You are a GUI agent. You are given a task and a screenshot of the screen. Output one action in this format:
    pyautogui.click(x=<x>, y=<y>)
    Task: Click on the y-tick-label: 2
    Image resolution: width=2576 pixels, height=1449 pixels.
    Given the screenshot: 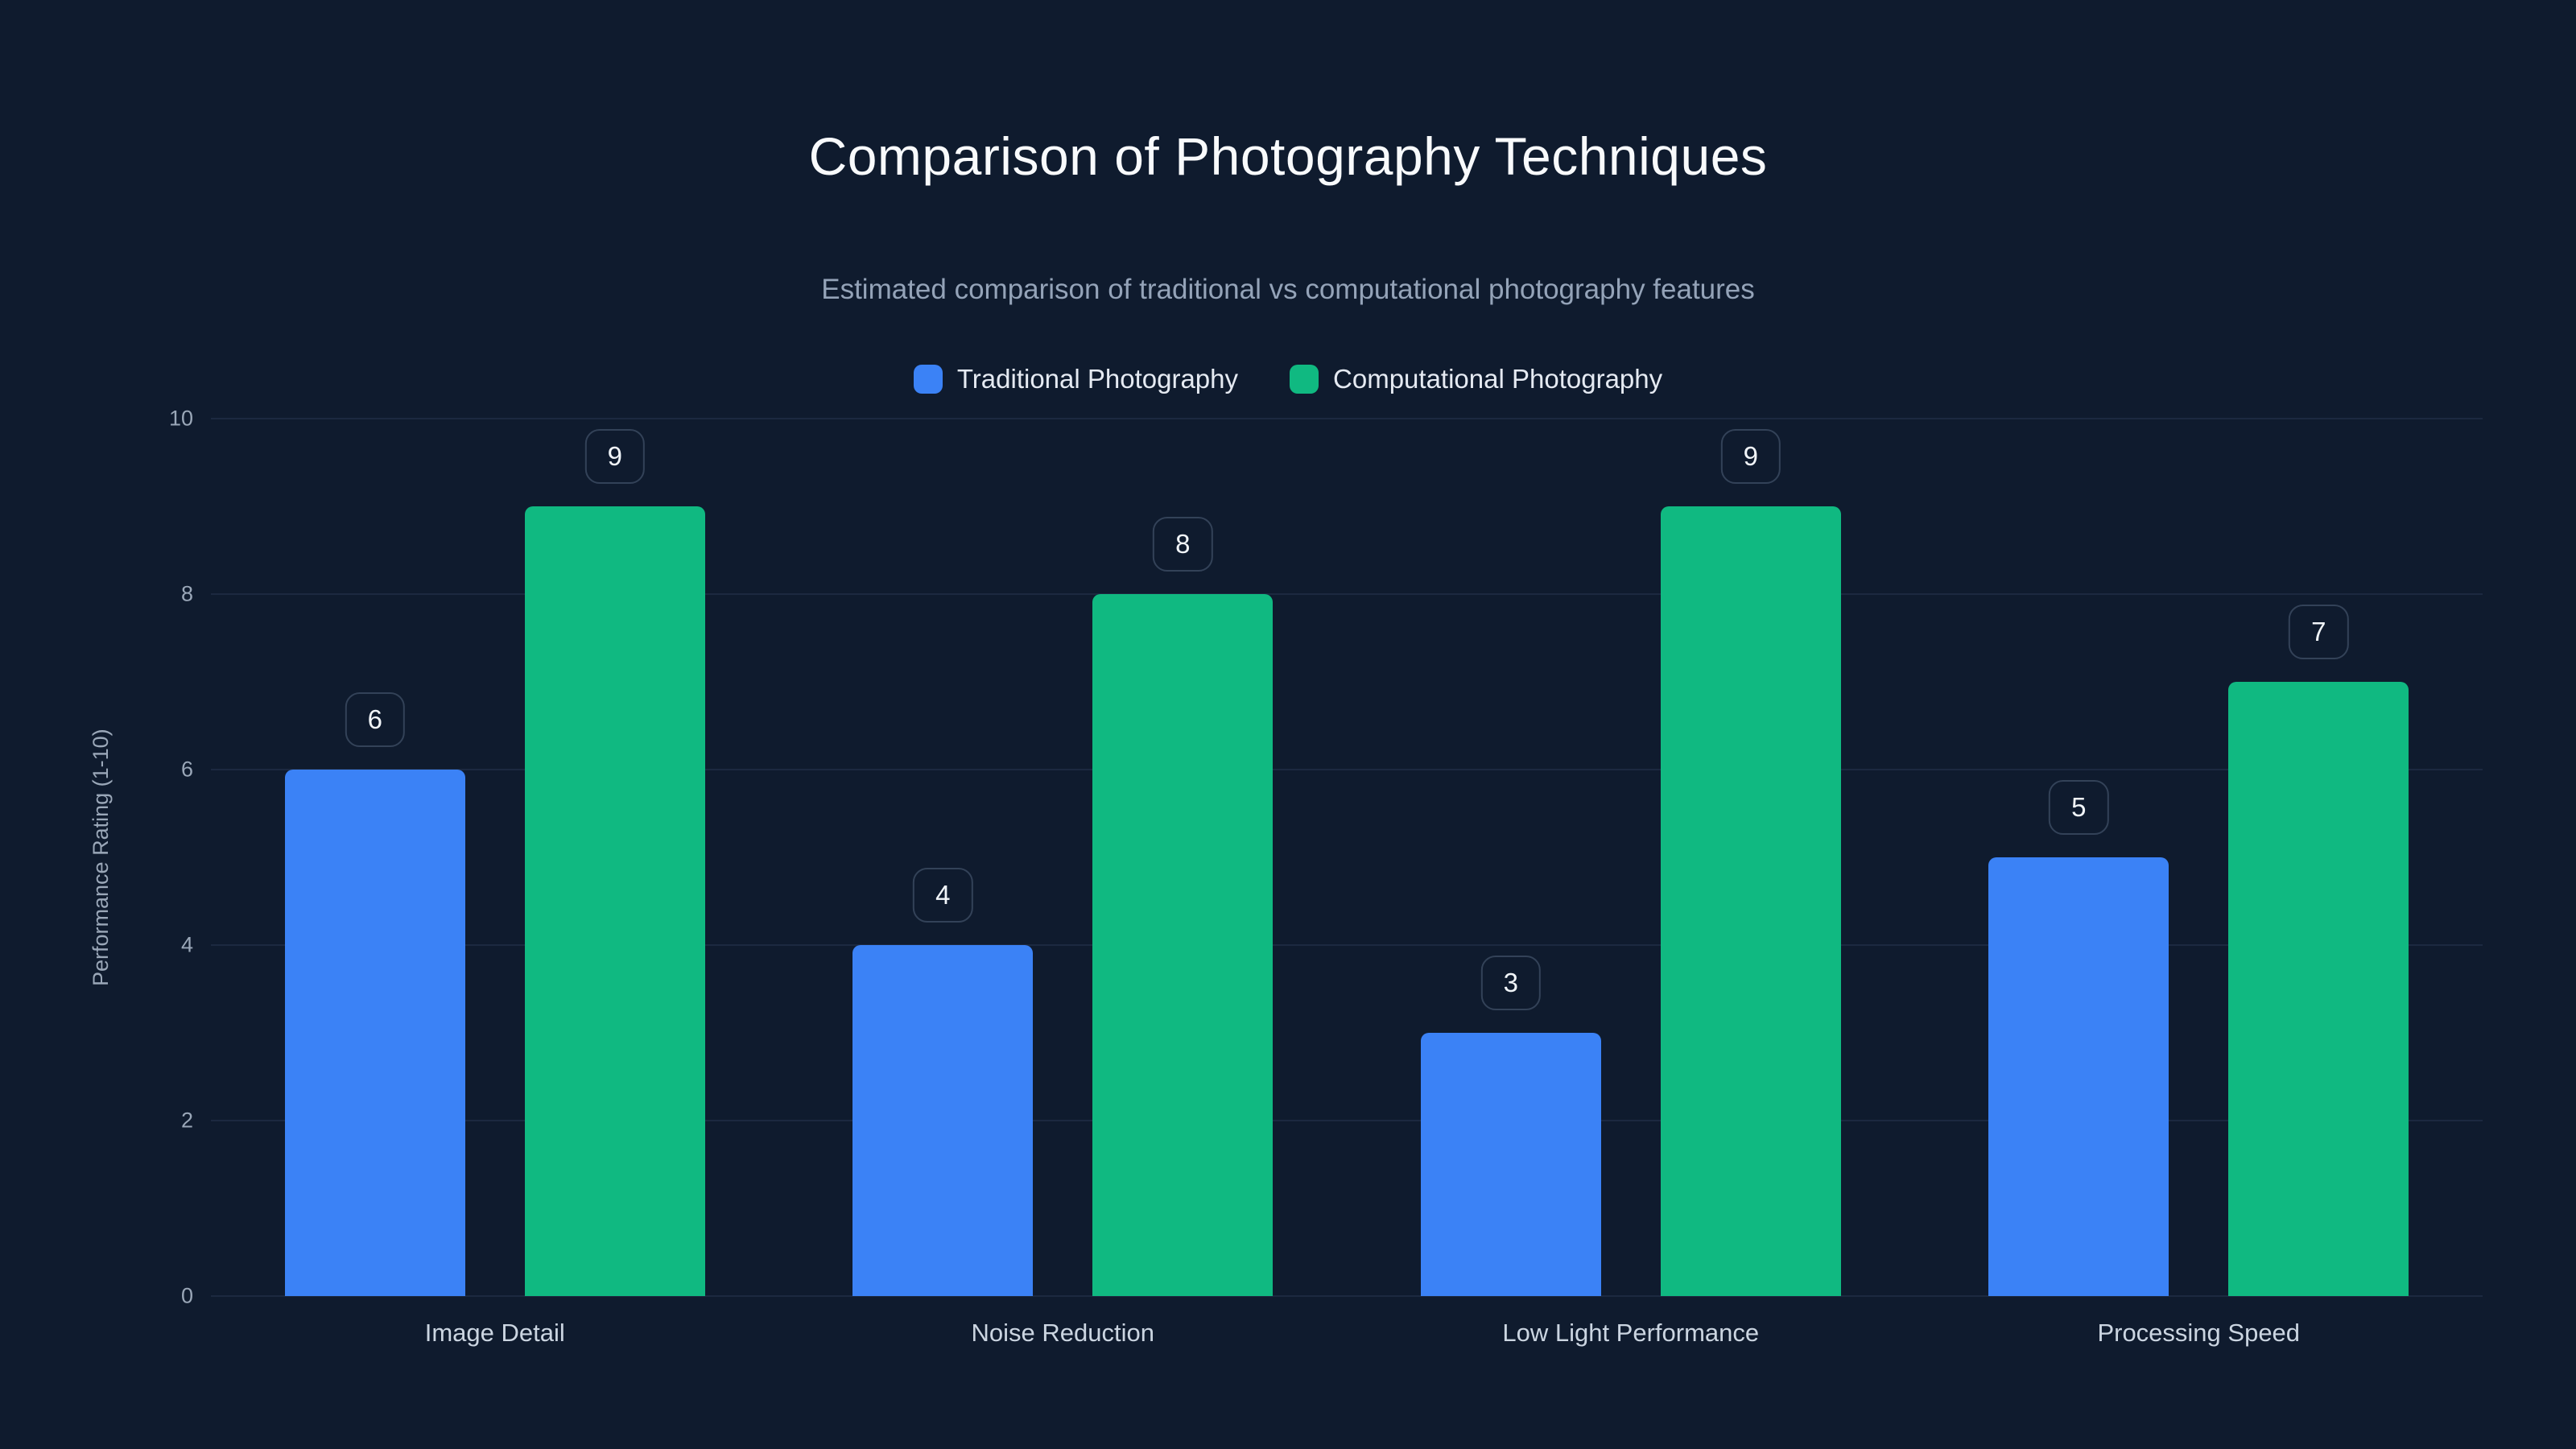 What is the action you would take?
    pyautogui.click(x=186, y=1120)
    